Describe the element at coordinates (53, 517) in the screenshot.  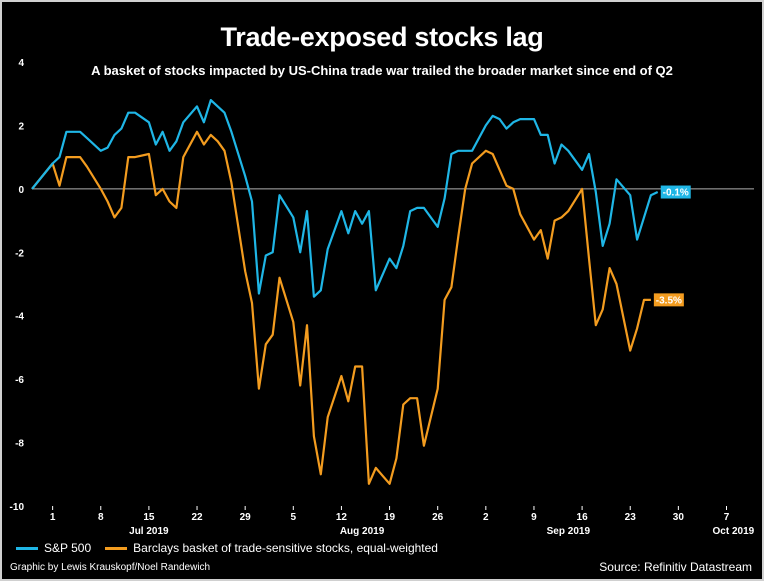
I see `x-tick-label: 1` at that location.